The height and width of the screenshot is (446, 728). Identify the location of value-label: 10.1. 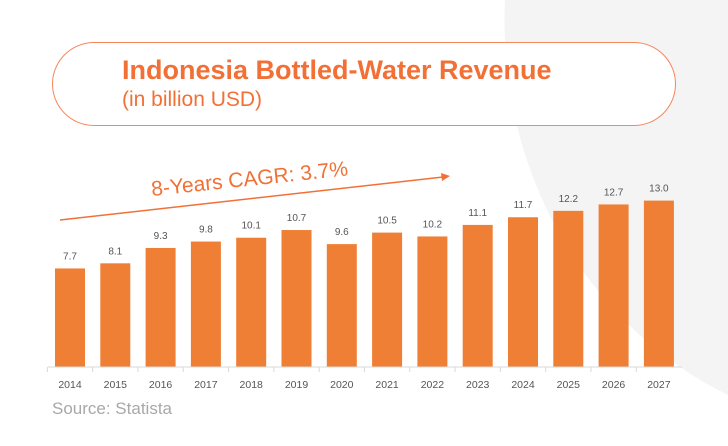
(251, 226).